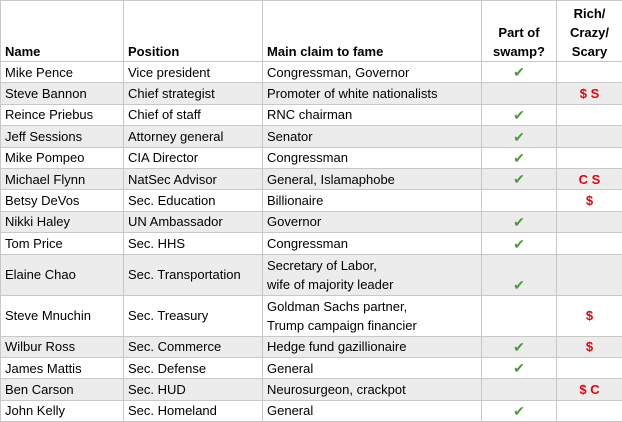  Describe the element at coordinates (62, 367) in the screenshot. I see `name: James Mattis` at that location.